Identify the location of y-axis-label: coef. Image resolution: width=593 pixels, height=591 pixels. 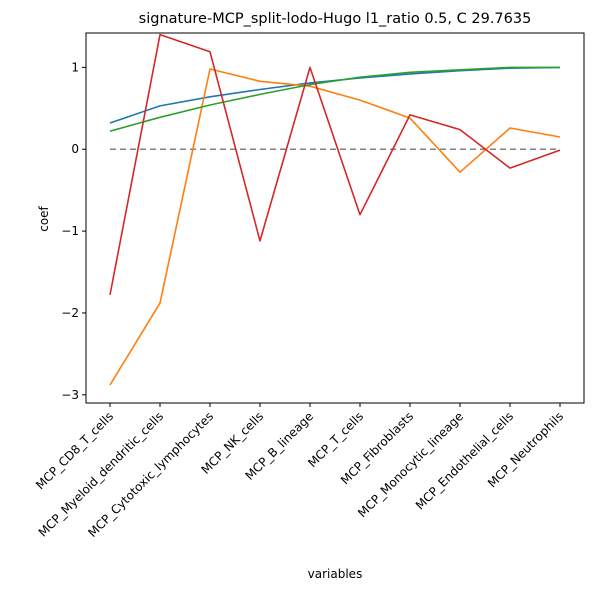
(44, 218).